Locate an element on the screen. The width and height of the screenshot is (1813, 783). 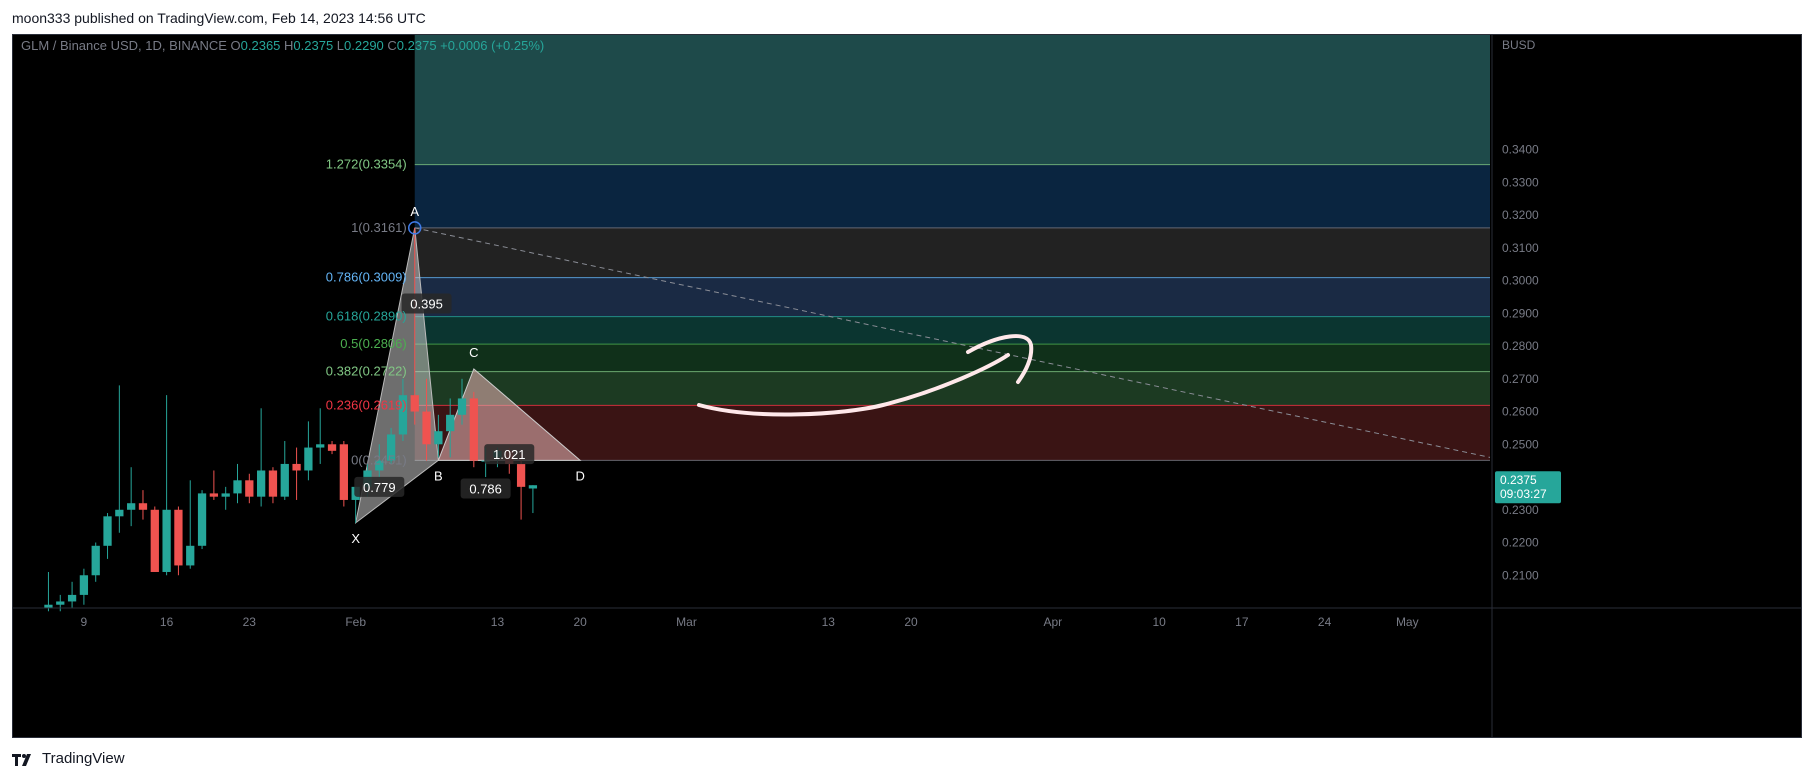
fib-level-label: 1.272(0.3354) is located at coordinates (366, 164).